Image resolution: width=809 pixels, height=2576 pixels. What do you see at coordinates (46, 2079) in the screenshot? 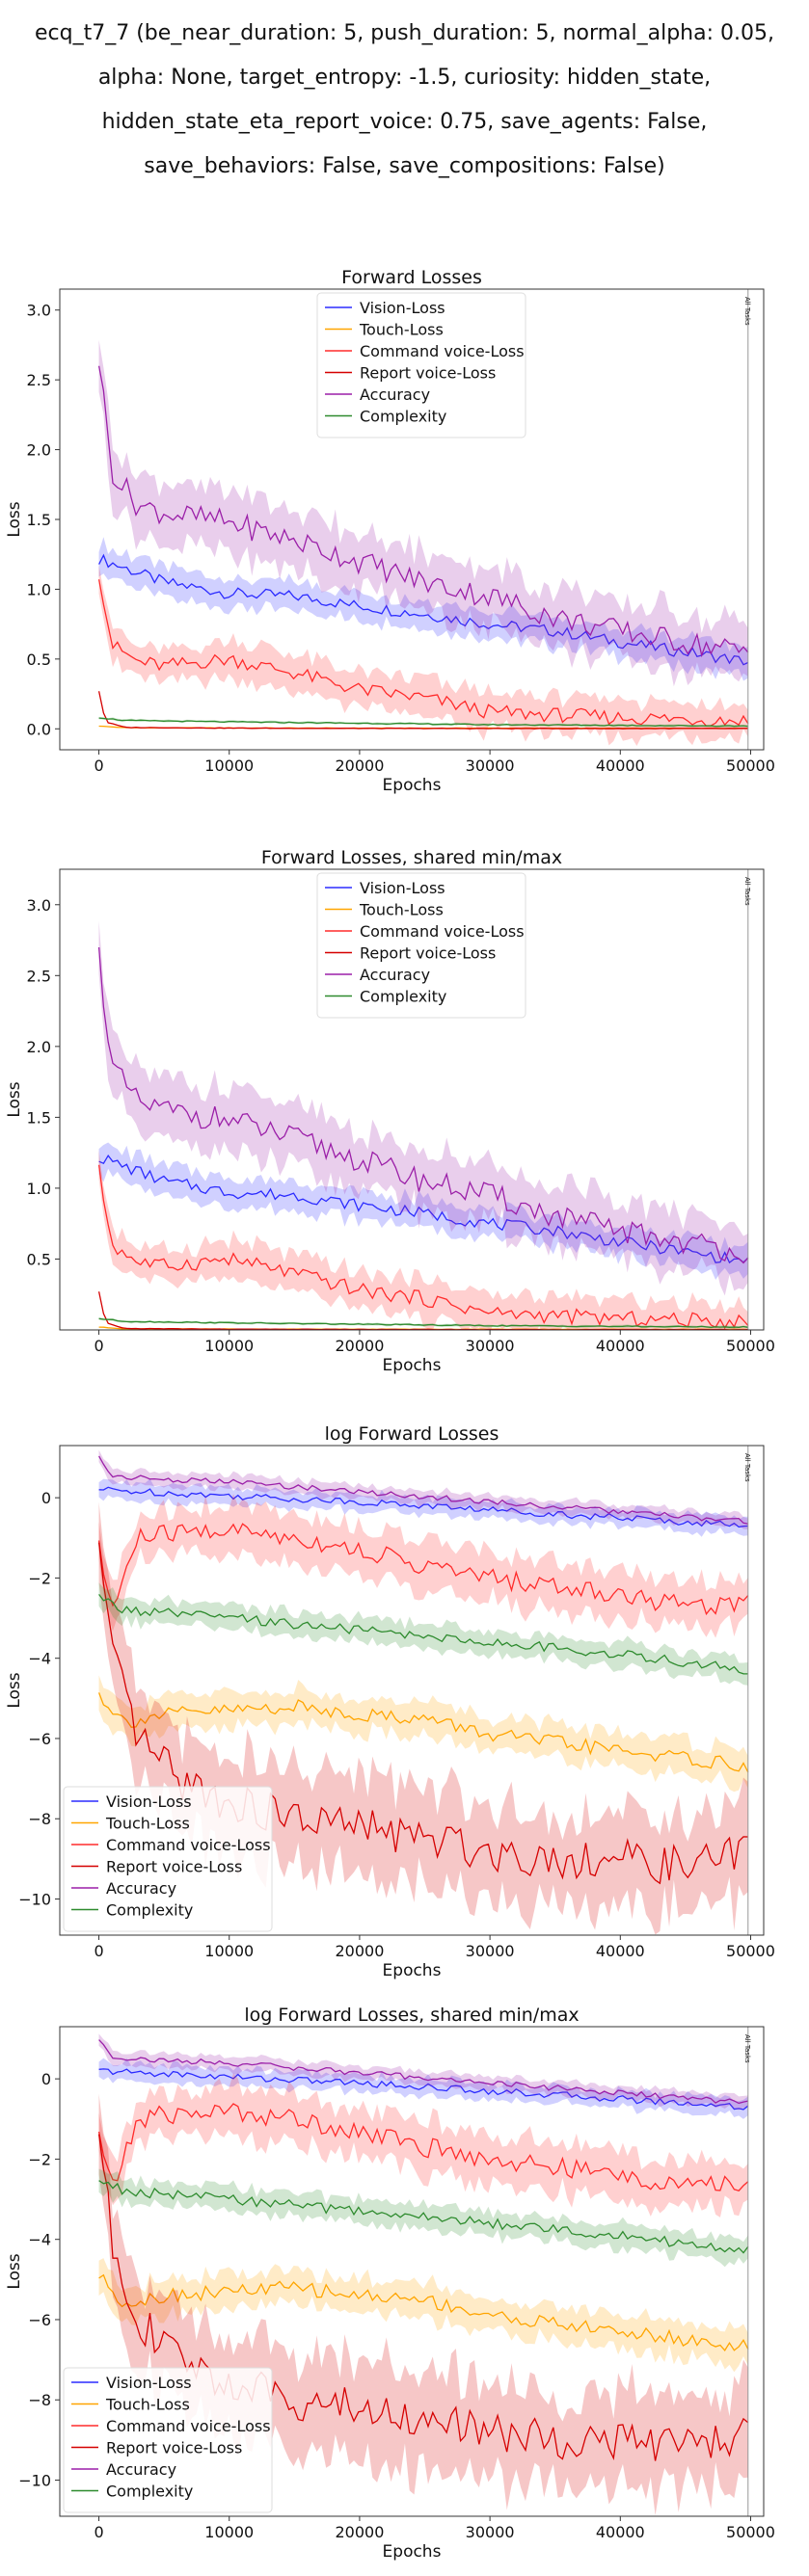
I see `y-tick-label: 0` at bounding box center [46, 2079].